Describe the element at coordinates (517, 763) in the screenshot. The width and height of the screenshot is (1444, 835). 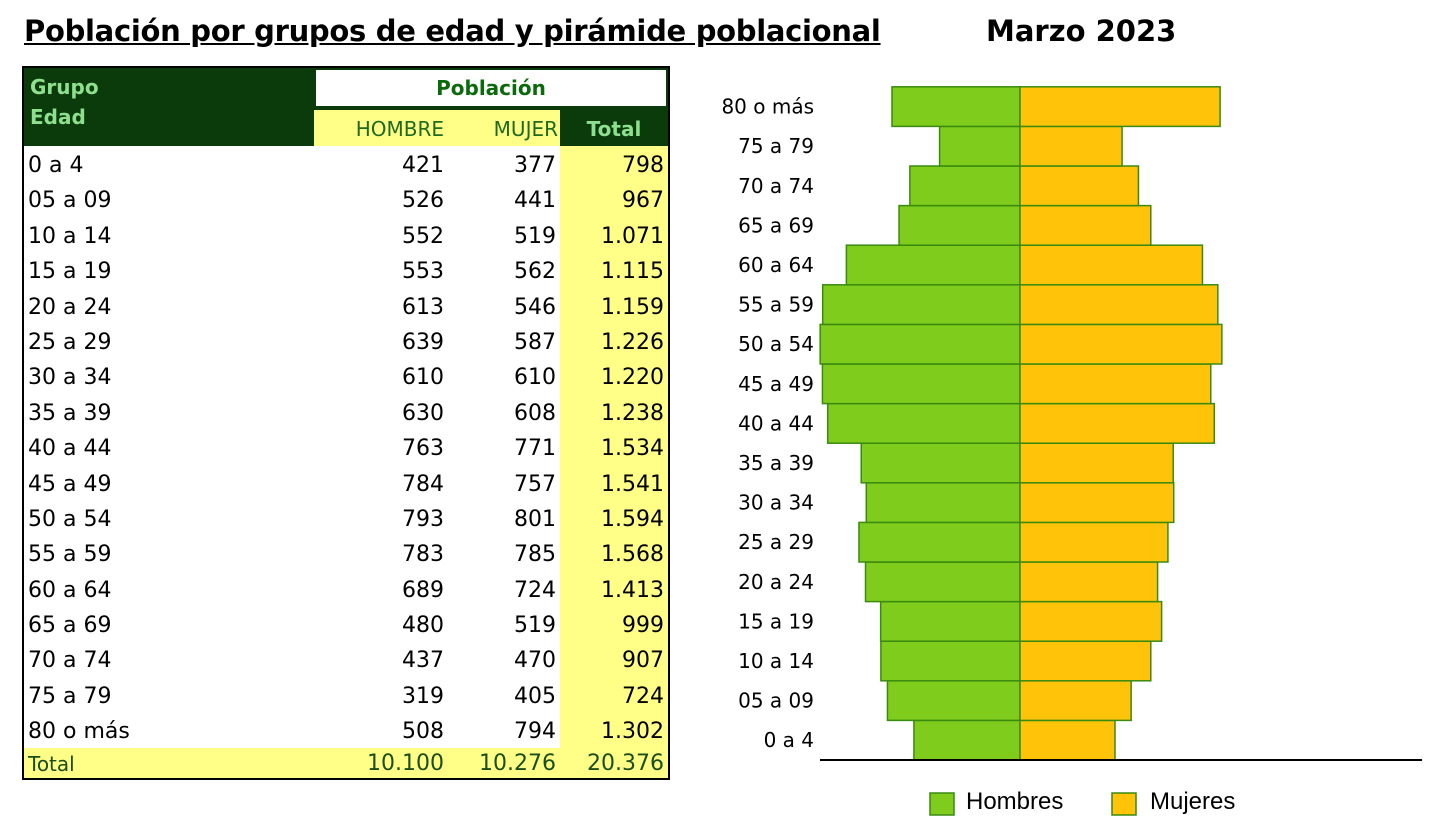
I see `total-mujer: 10.276` at that location.